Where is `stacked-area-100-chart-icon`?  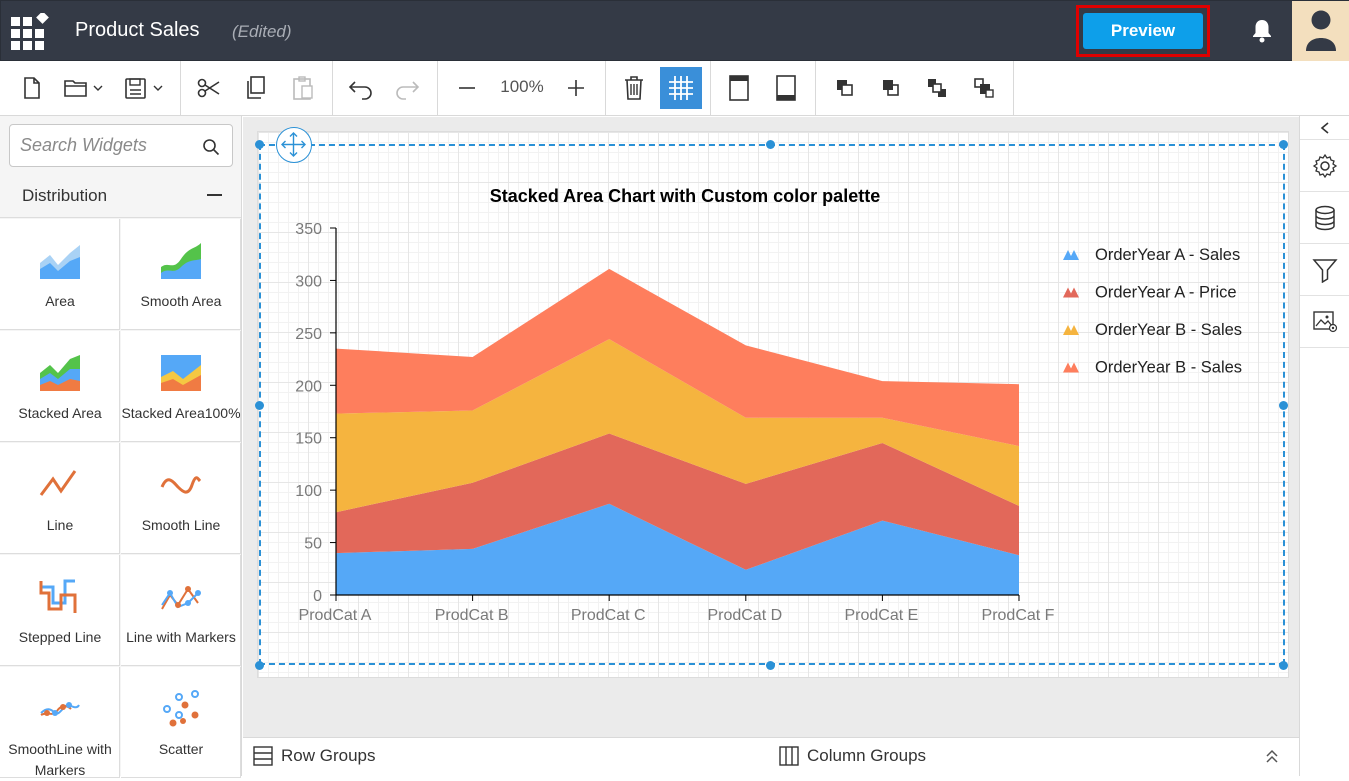
stacked-area-100-chart-icon is located at coordinates (181, 373).